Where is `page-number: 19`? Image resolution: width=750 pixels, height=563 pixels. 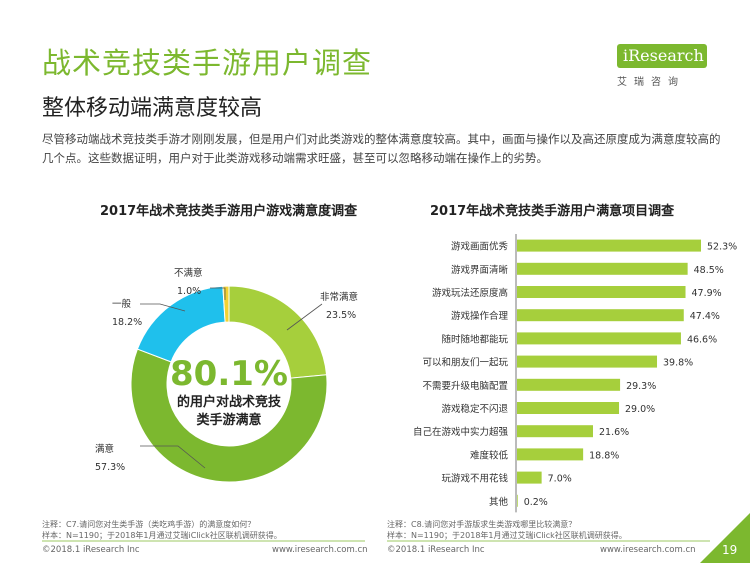
page-number: 19 is located at coordinates (730, 550).